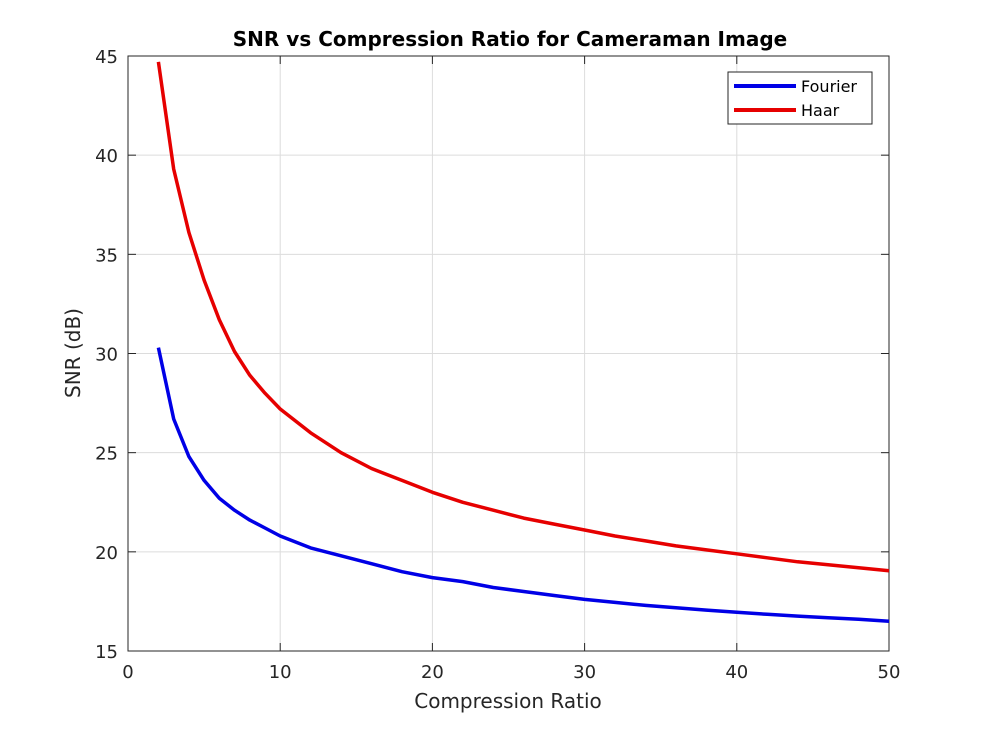 Image resolution: width=983 pixels, height=737 pixels. What do you see at coordinates (106, 255) in the screenshot?
I see `y-tick-label: 35` at bounding box center [106, 255].